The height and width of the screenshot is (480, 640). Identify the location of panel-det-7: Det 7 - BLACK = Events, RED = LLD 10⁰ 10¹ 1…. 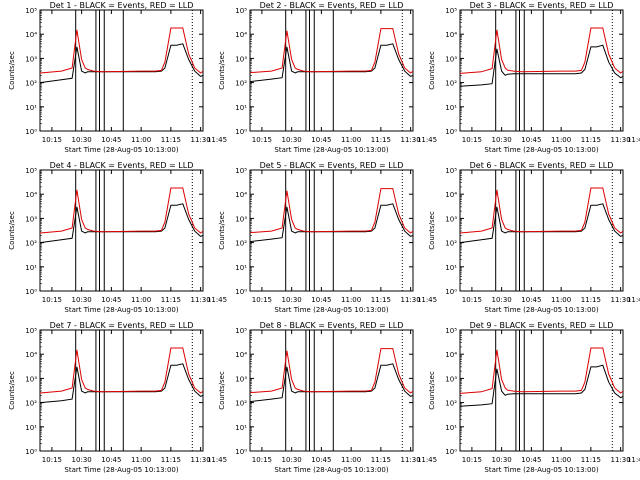
(117, 397).